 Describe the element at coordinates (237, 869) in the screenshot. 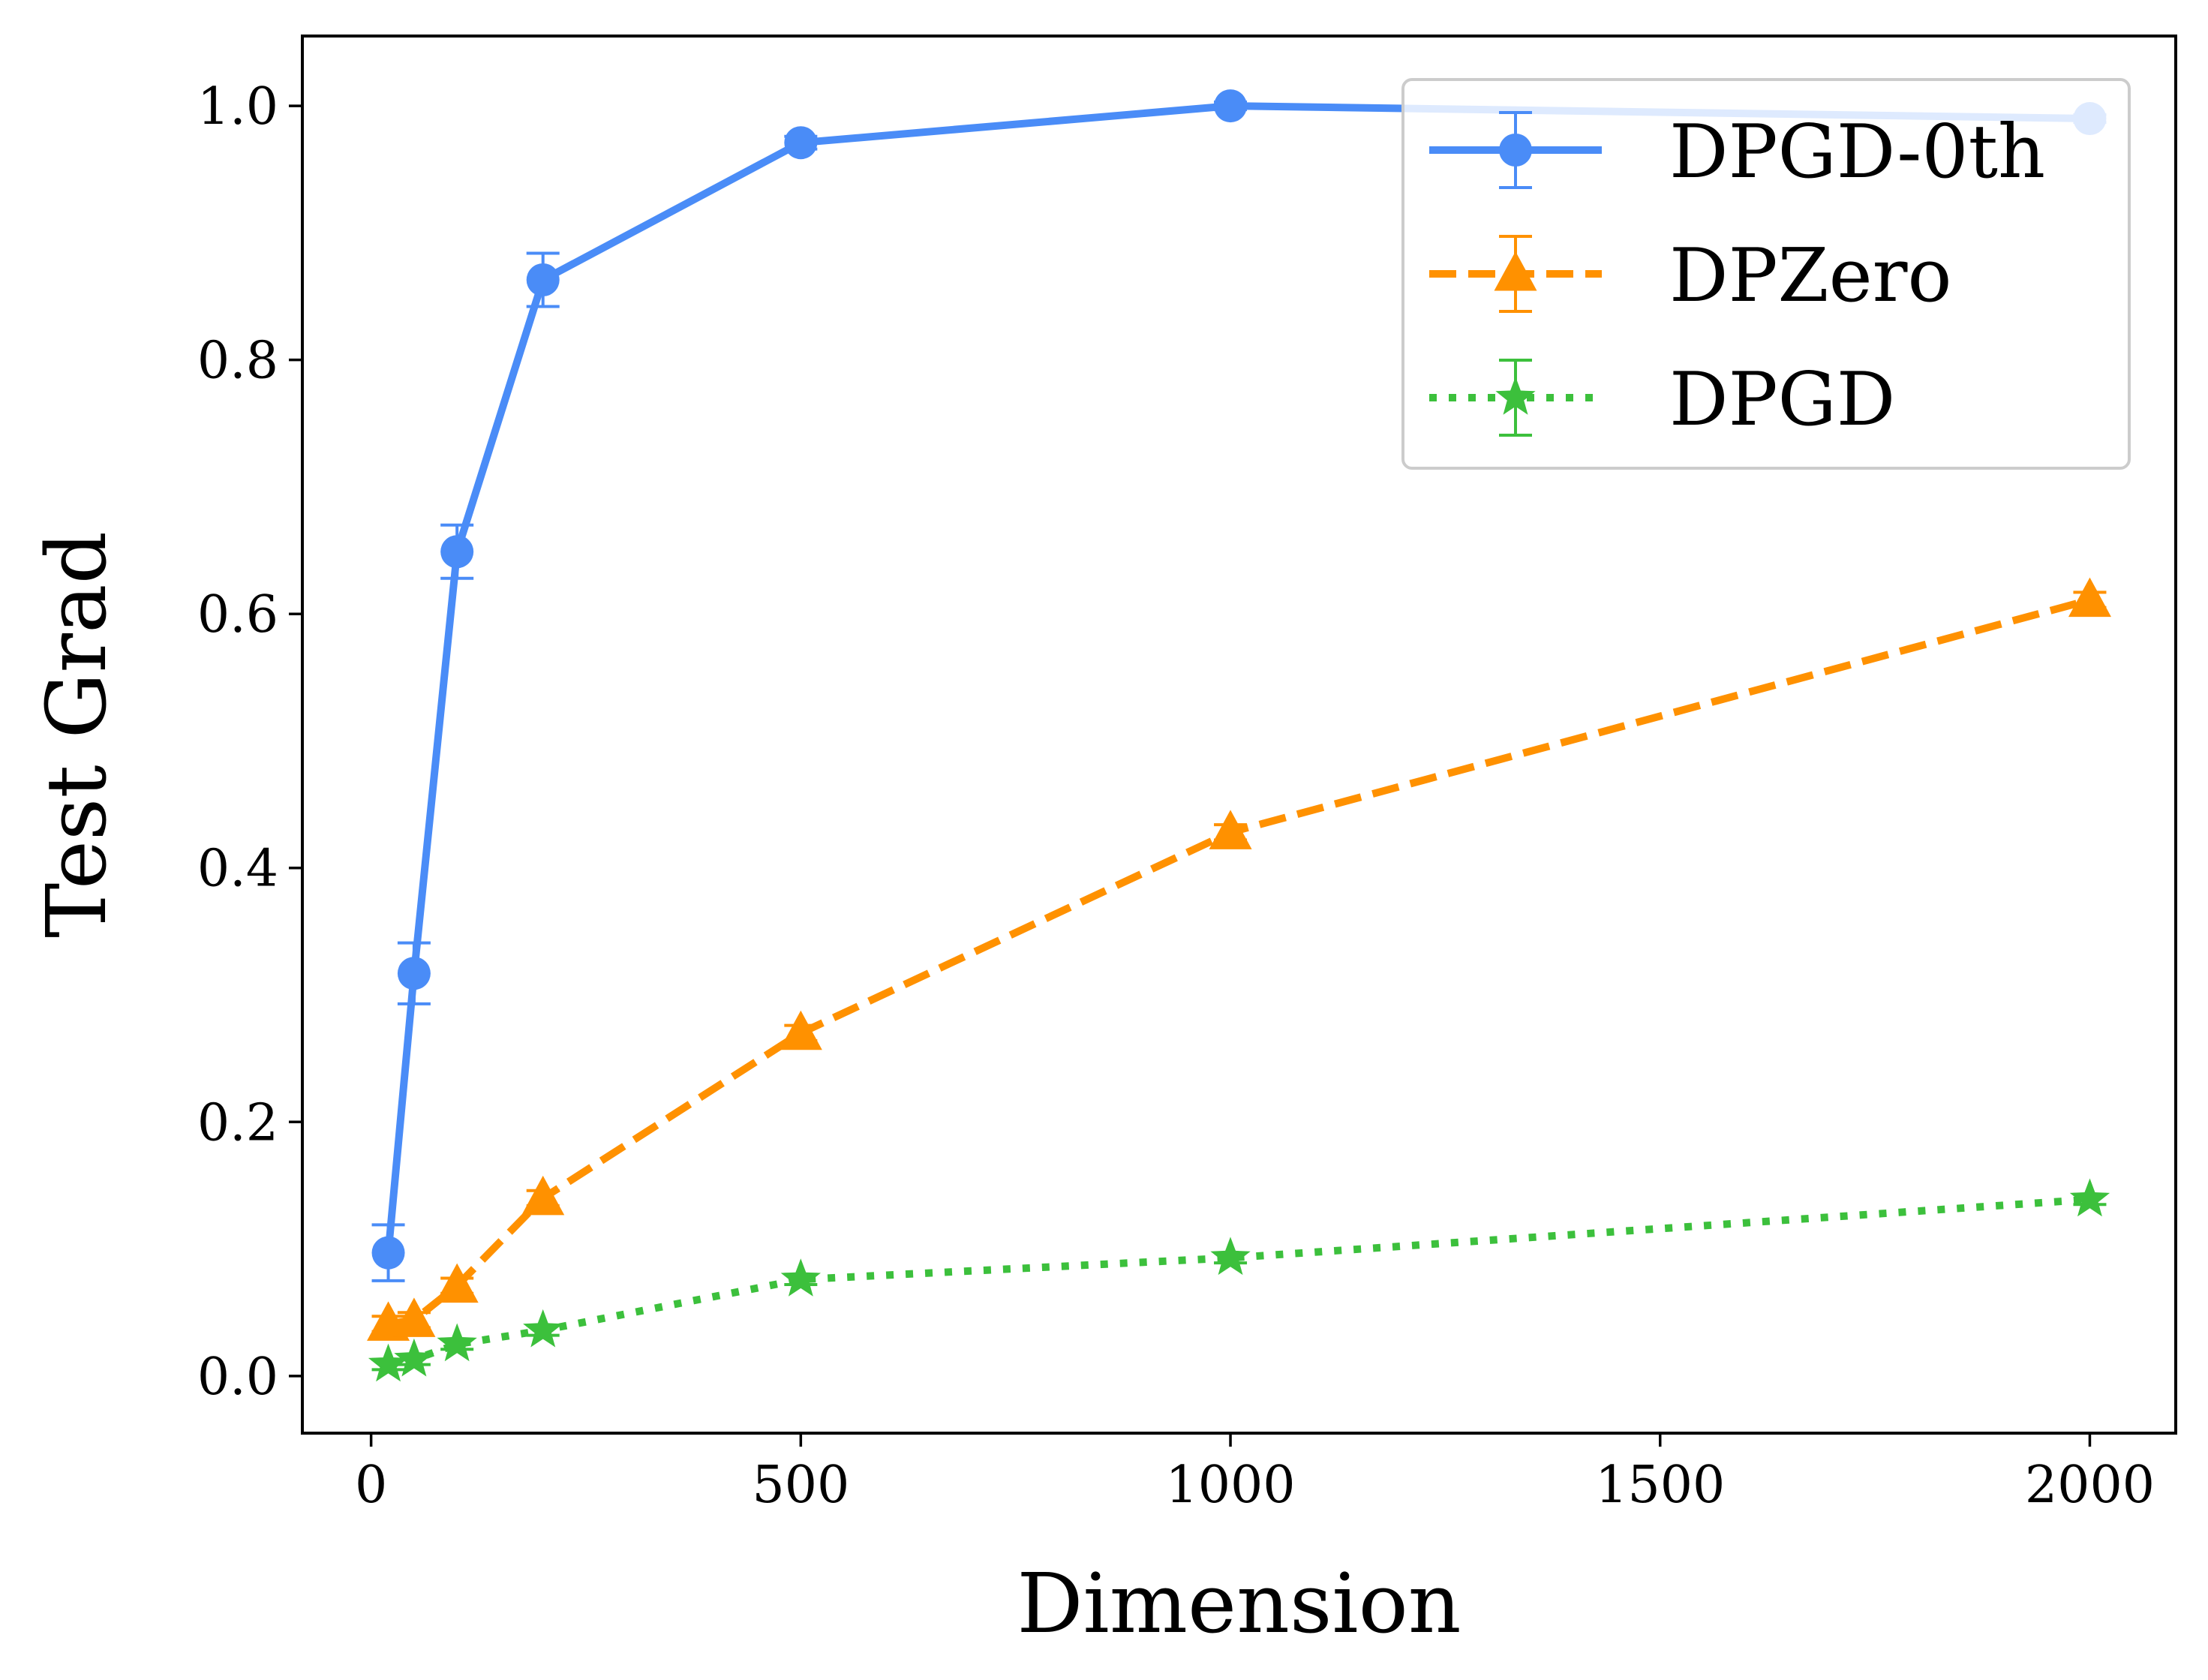

I see `y-tick-label: 0.4` at that location.